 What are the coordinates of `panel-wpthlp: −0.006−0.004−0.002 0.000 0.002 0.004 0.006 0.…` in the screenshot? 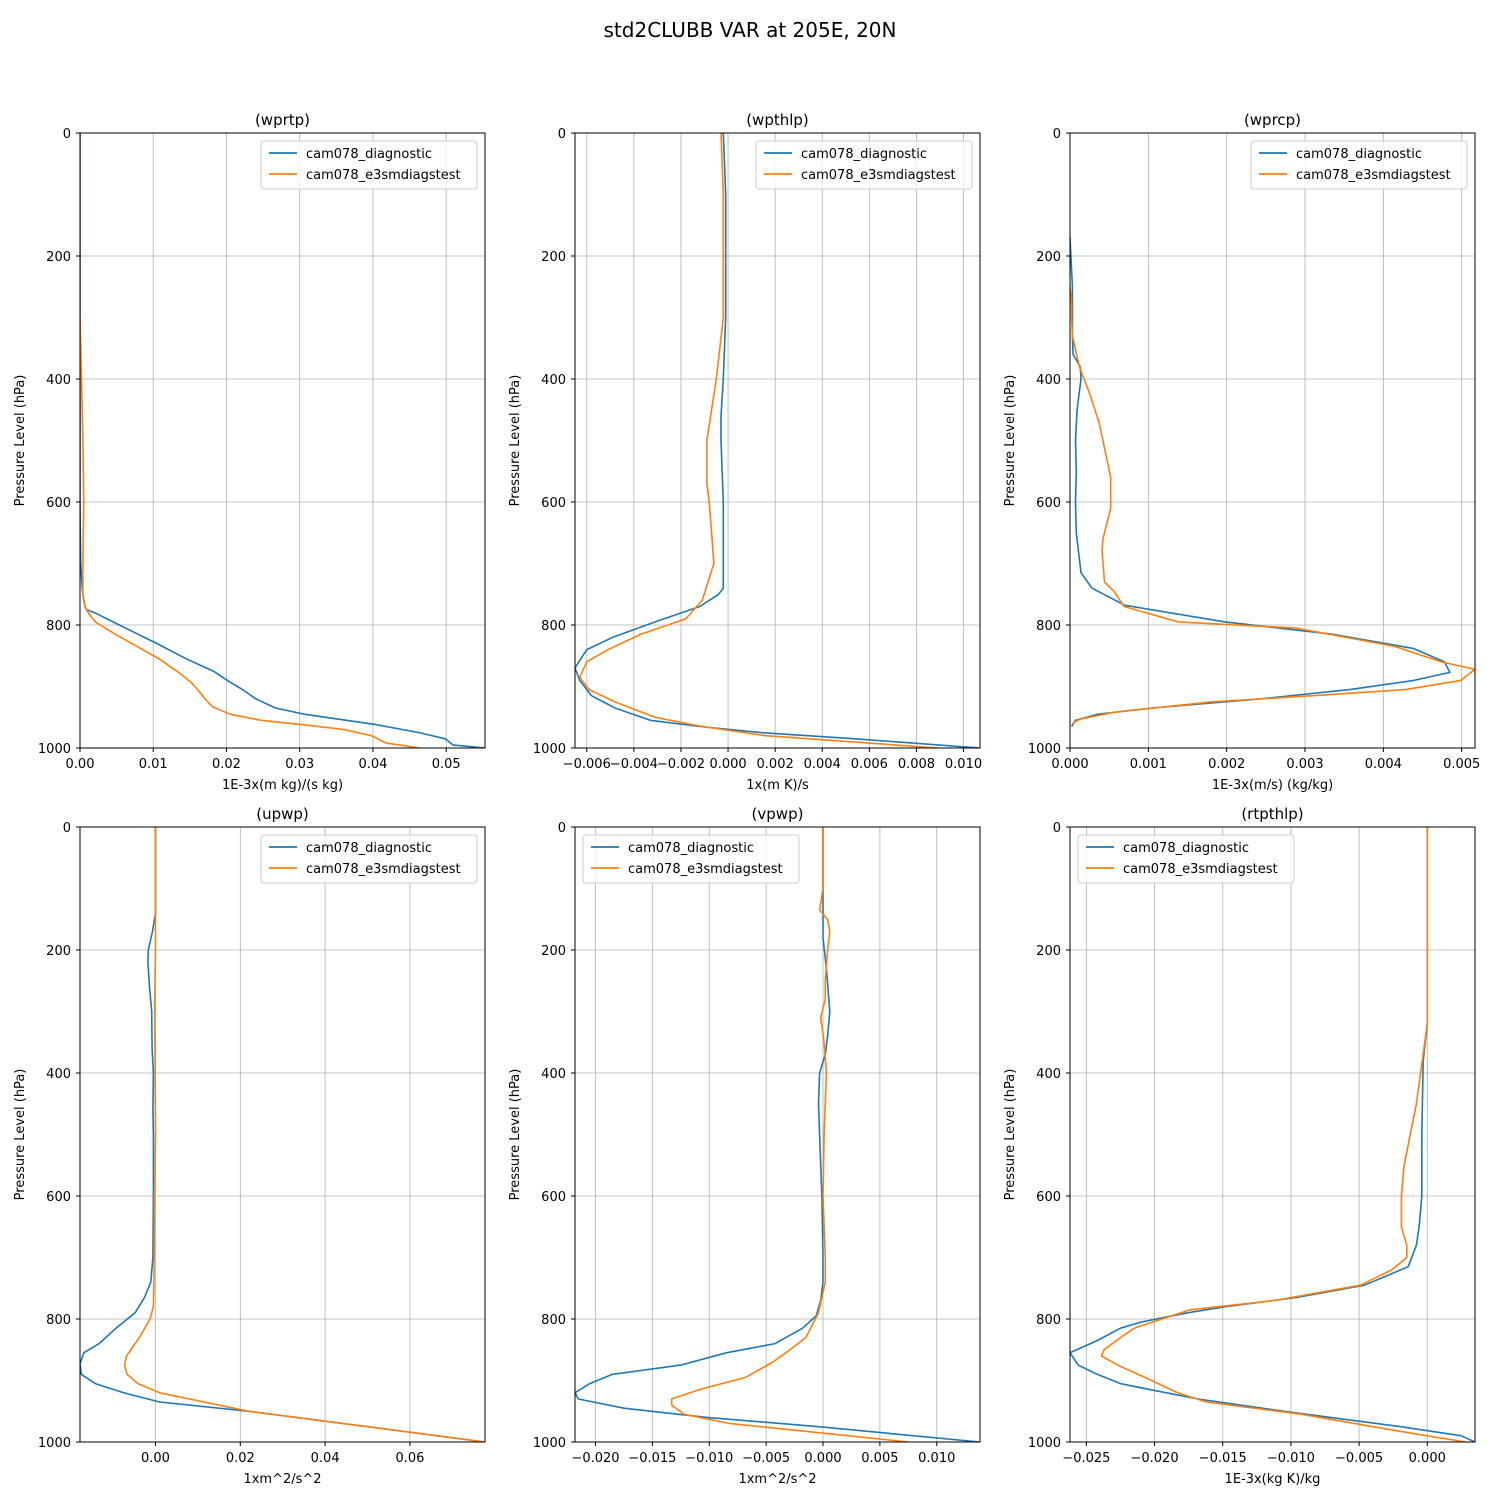 It's located at (745, 452).